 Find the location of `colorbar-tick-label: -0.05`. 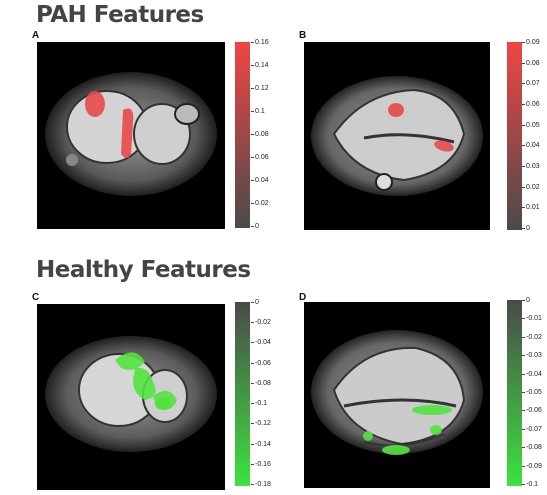

colorbar-tick-label: -0.05 is located at coordinates (532, 392).